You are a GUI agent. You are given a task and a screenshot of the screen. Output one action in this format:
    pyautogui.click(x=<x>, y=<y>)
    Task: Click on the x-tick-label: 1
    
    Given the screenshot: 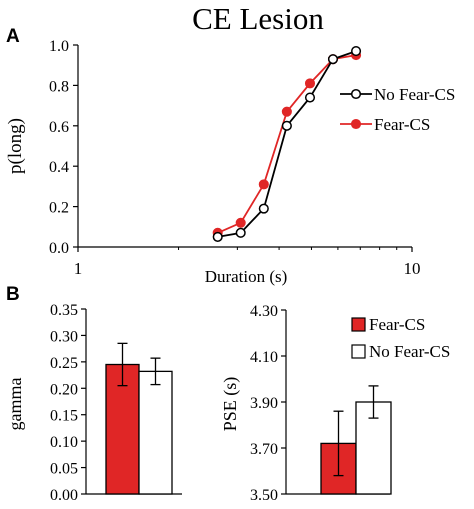 What is the action you would take?
    pyautogui.click(x=78, y=268)
    